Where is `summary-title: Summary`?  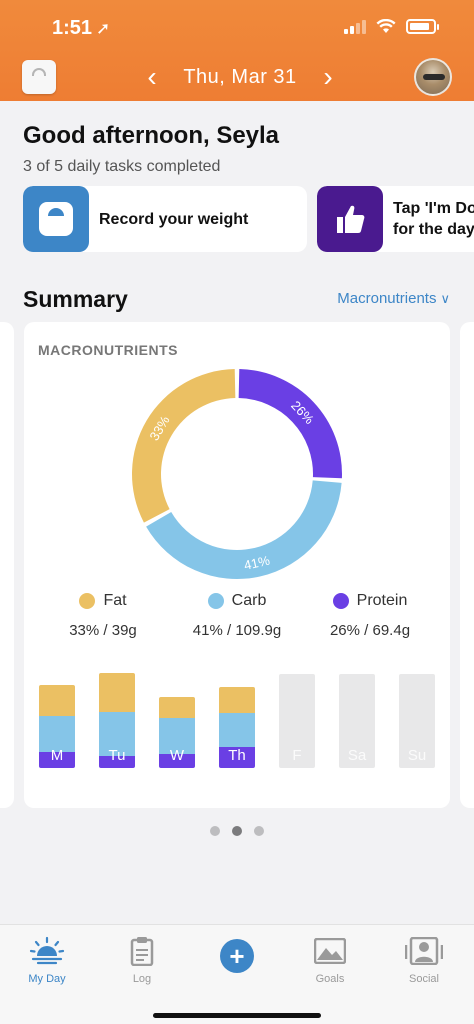
summary-title: Summary is located at coordinates (75, 299).